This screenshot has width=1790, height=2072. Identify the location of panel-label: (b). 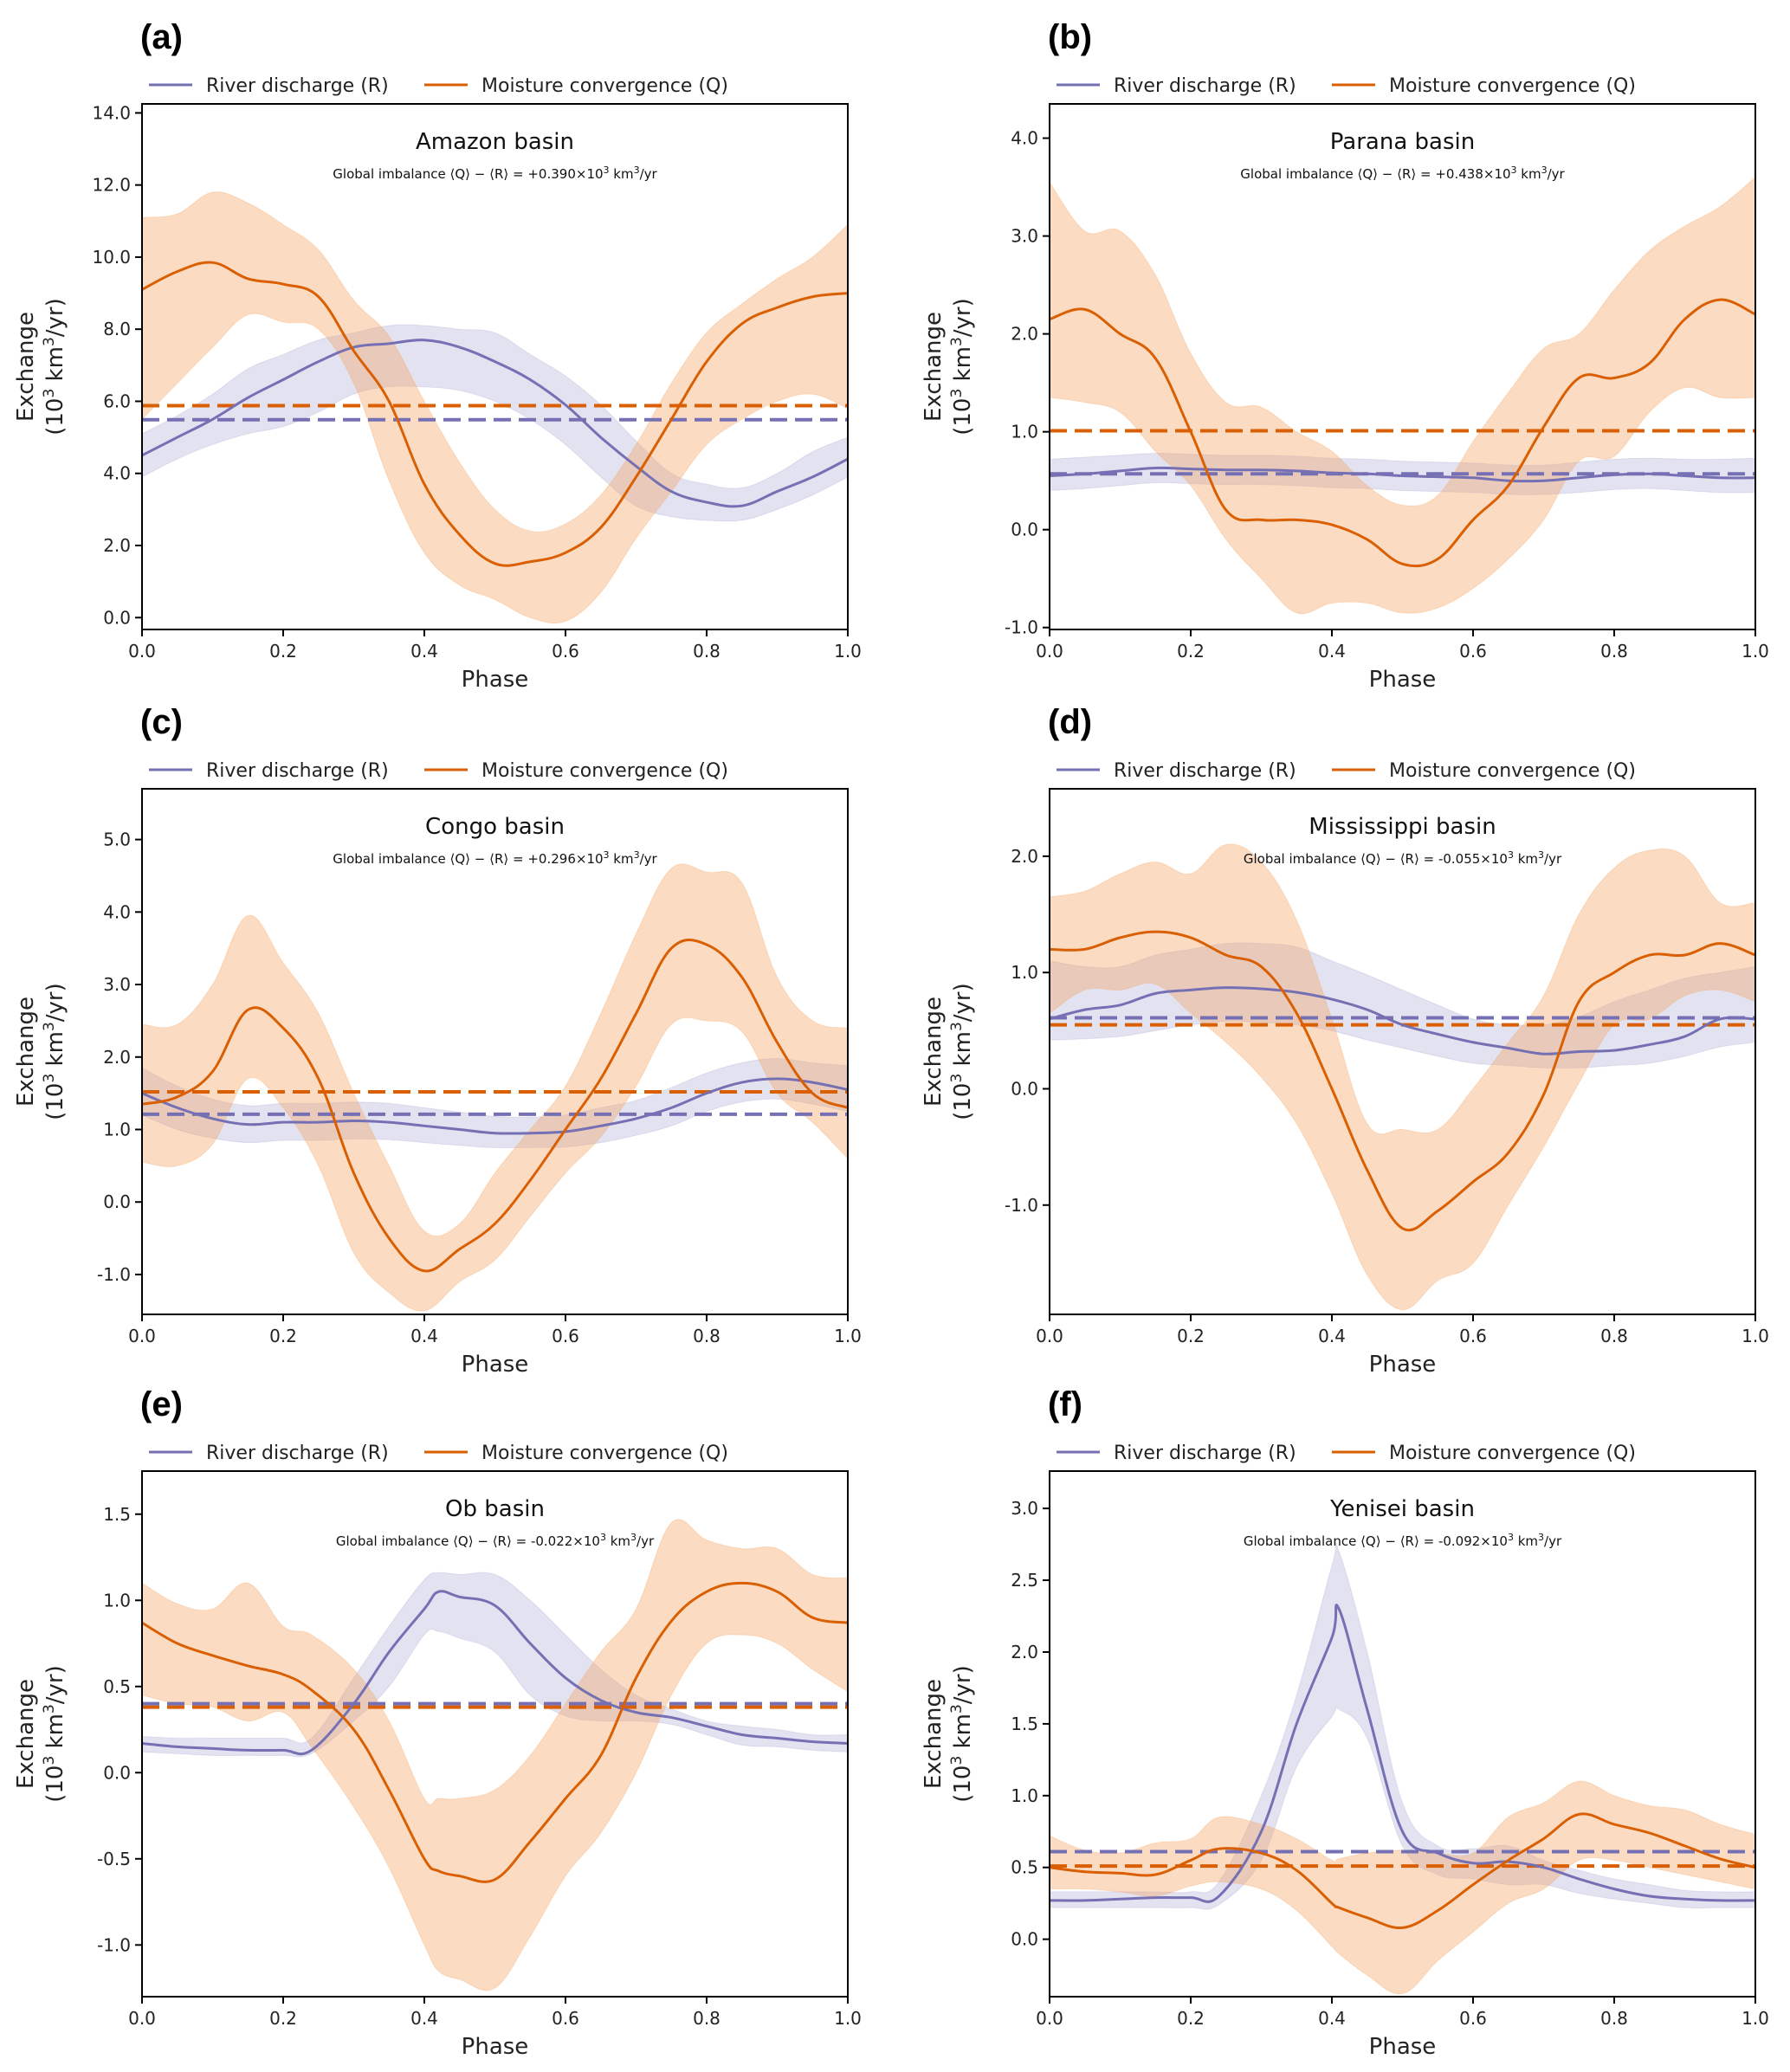
(1070, 37).